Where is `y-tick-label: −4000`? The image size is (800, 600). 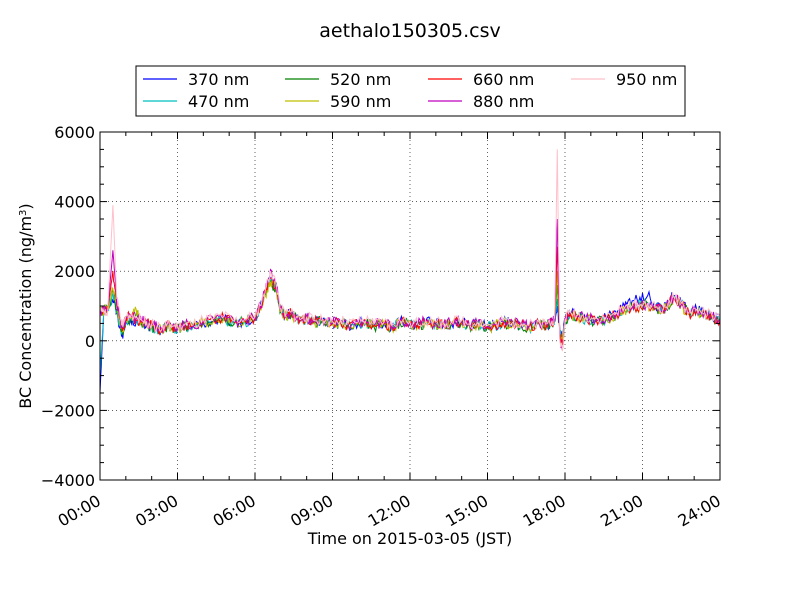
y-tick-label: −4000 is located at coordinates (68, 480).